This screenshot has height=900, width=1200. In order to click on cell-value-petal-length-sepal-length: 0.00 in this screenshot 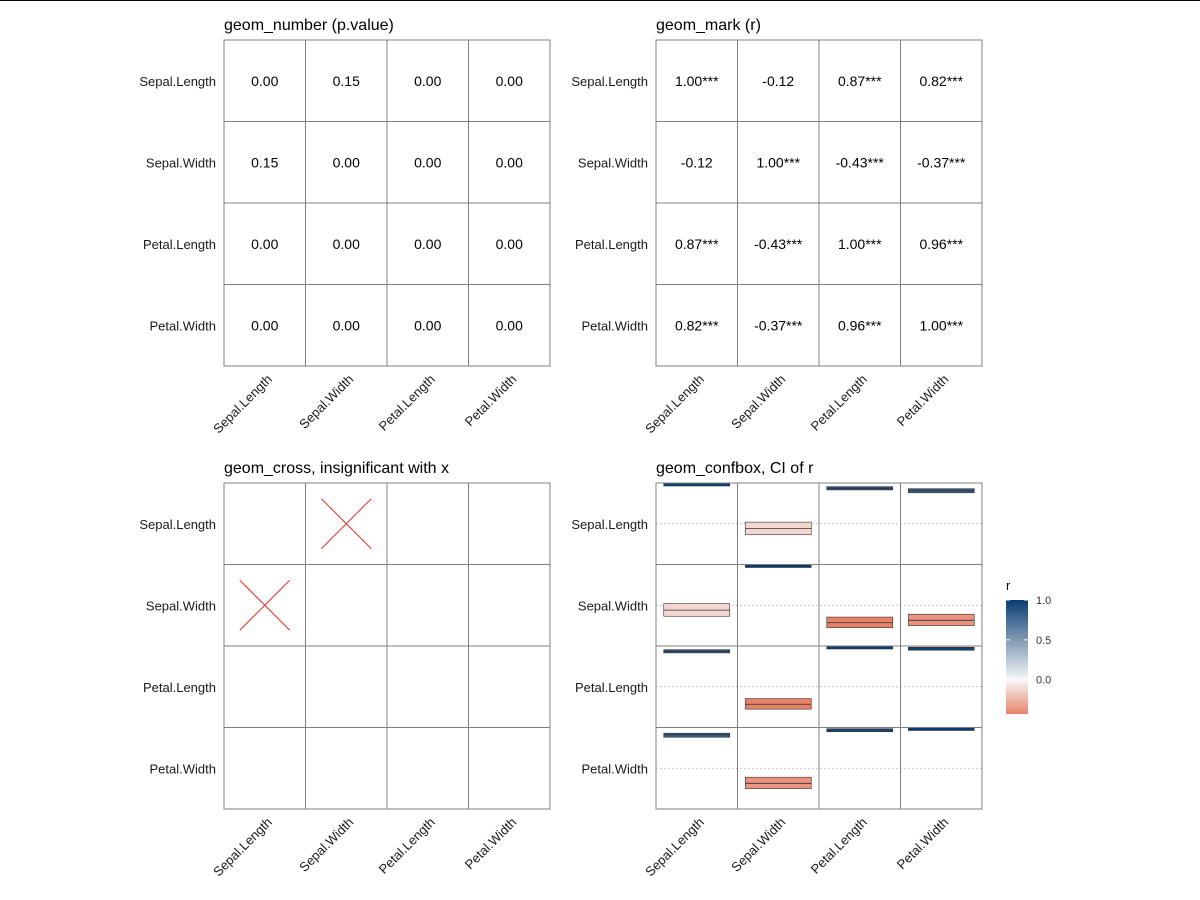, I will do `click(264, 244)`.